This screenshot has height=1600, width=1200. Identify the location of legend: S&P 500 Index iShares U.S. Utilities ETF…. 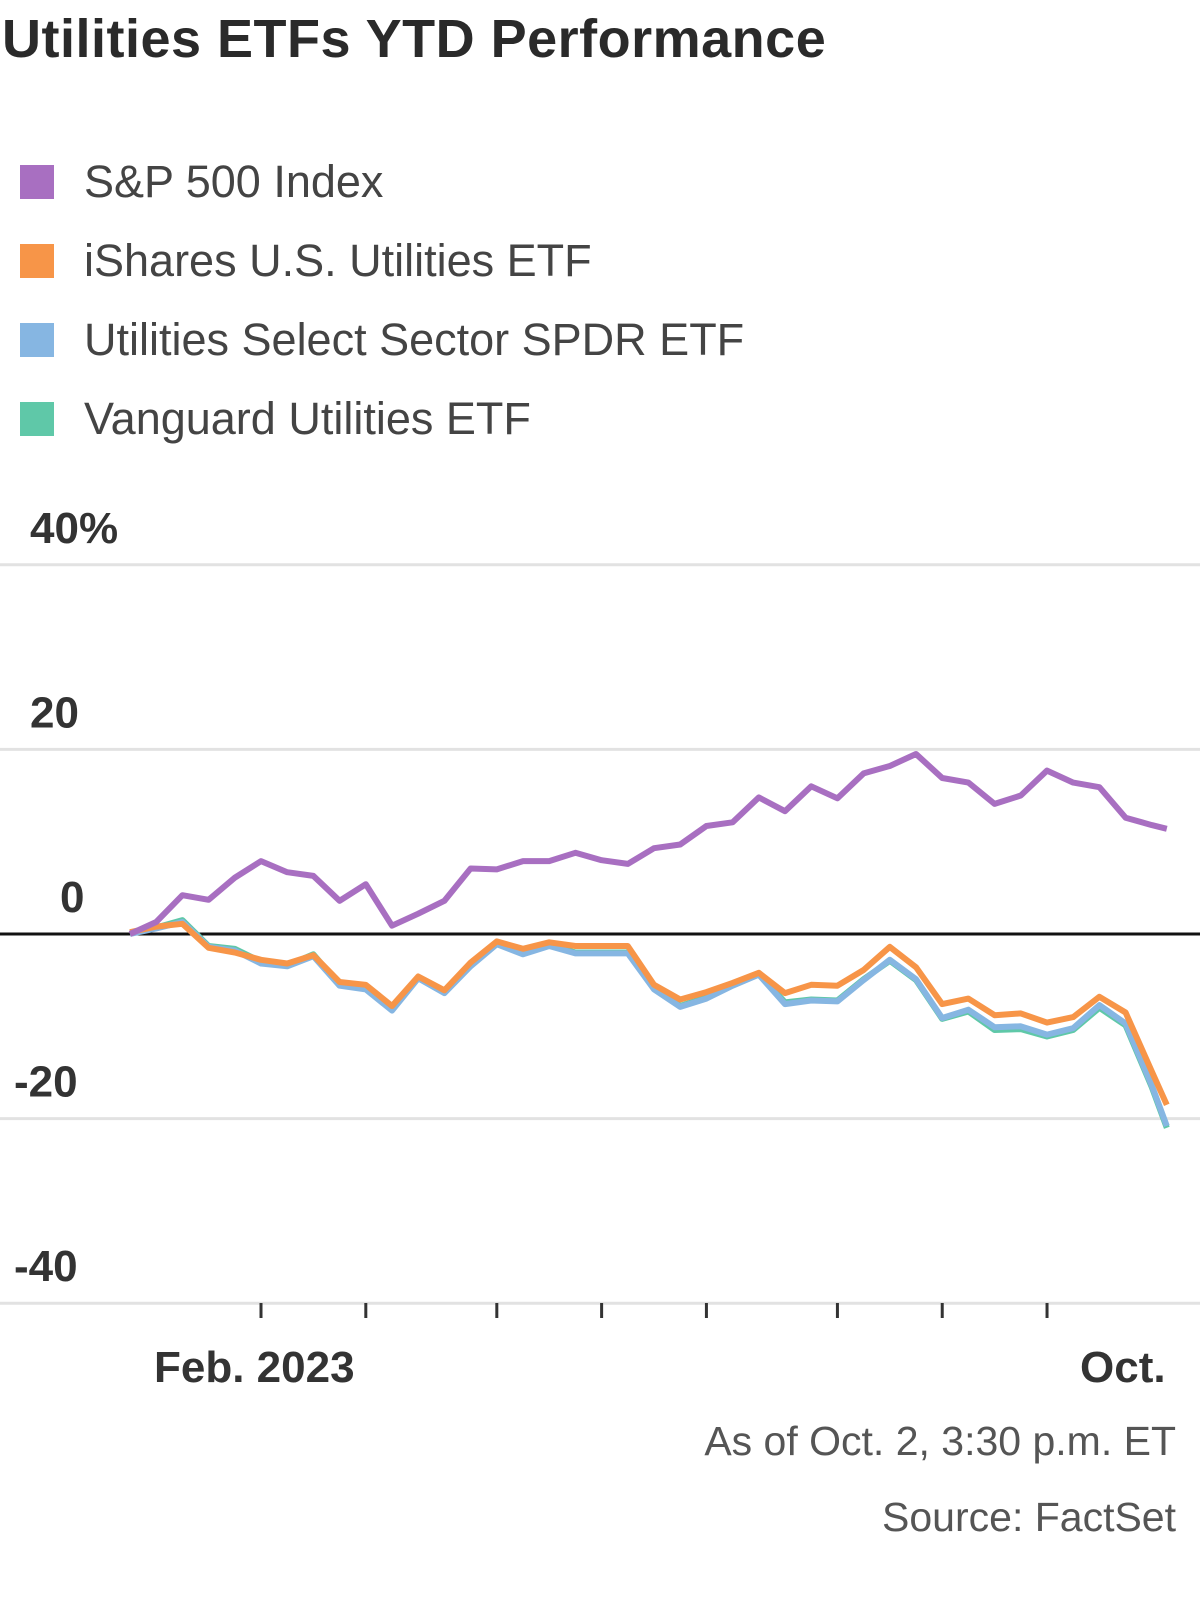
(382, 300).